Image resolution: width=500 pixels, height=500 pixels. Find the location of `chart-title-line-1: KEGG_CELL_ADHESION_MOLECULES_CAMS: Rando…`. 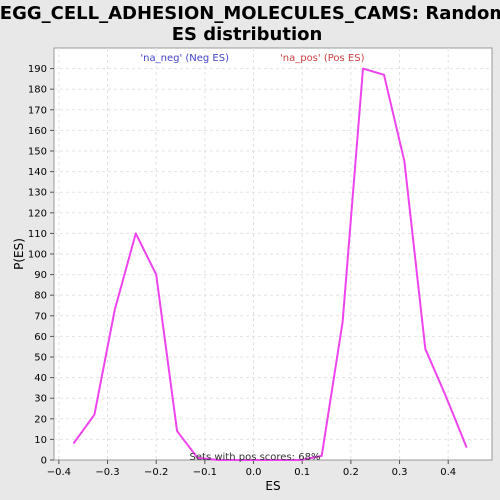

chart-title-line-1: KEGG_CELL_ADHESION_MOLECULES_CAMS: Rando… is located at coordinates (250, 13).